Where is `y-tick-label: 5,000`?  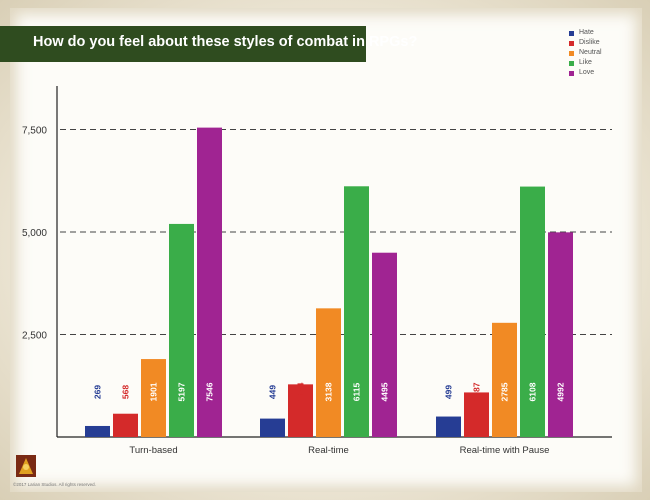
y-tick-label: 5,000 is located at coordinates (34, 233).